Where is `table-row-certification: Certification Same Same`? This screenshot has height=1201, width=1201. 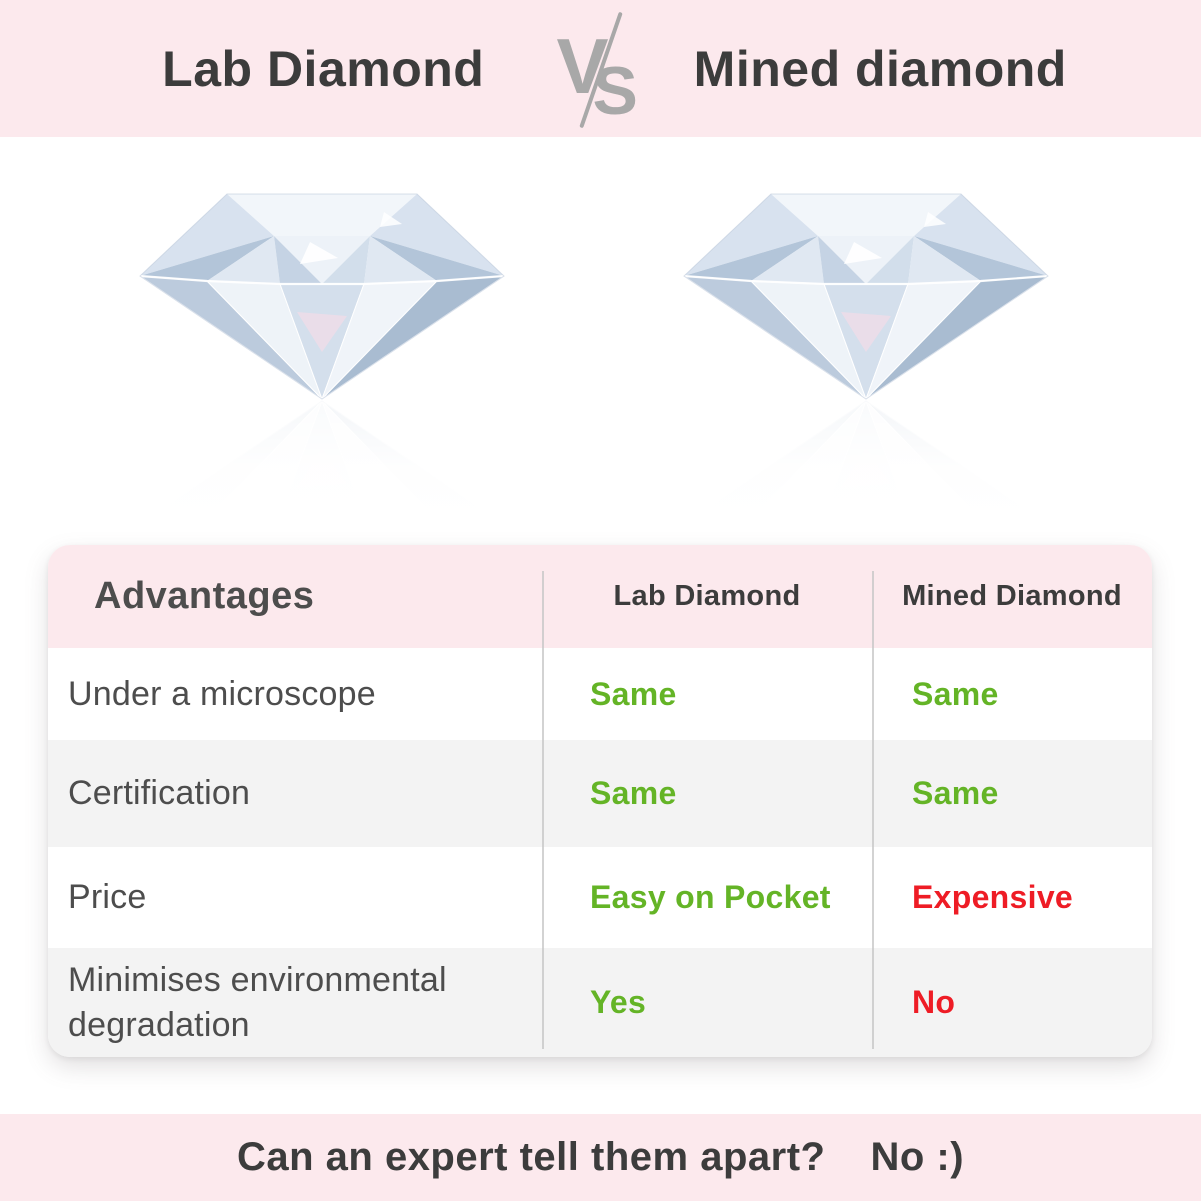
table-row-certification: Certification Same Same is located at coordinates (600, 793).